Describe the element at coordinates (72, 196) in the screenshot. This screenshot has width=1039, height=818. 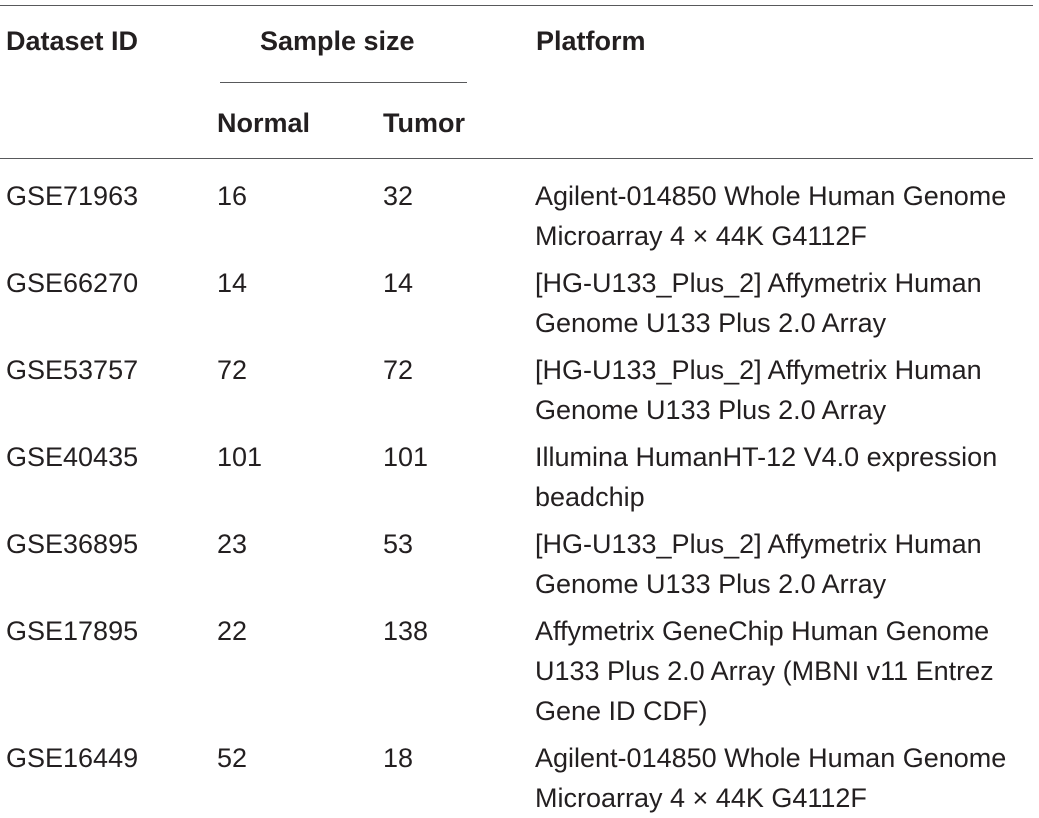
I see `dataset-id-cell: GSE71963` at that location.